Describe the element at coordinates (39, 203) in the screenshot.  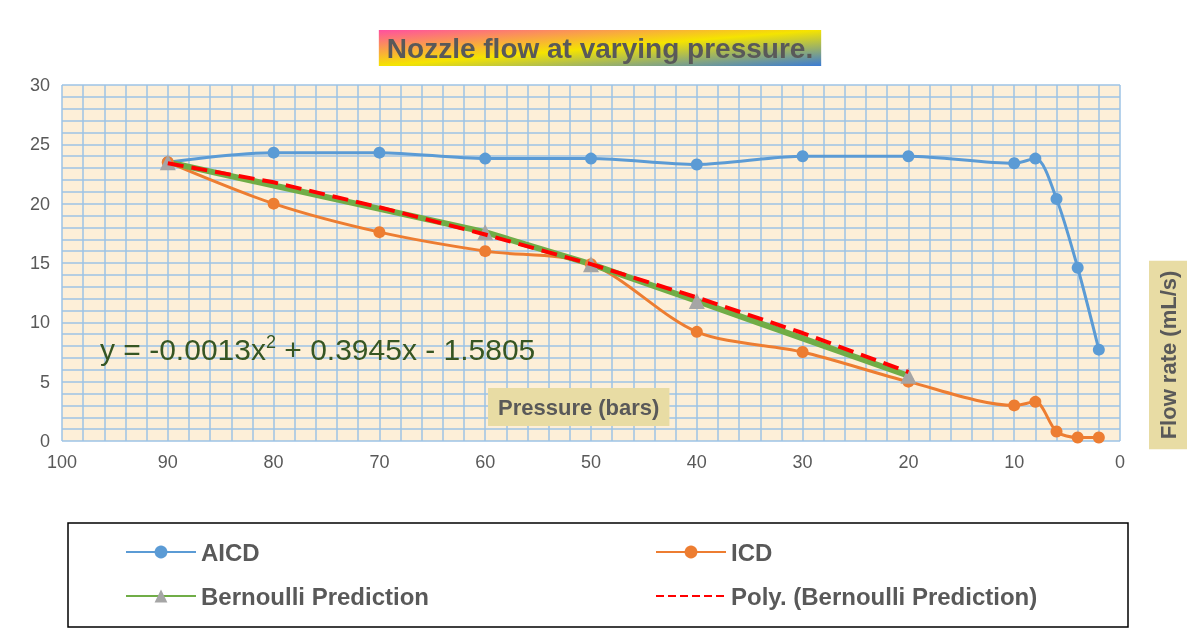
I see `y-tick-label: 20` at that location.